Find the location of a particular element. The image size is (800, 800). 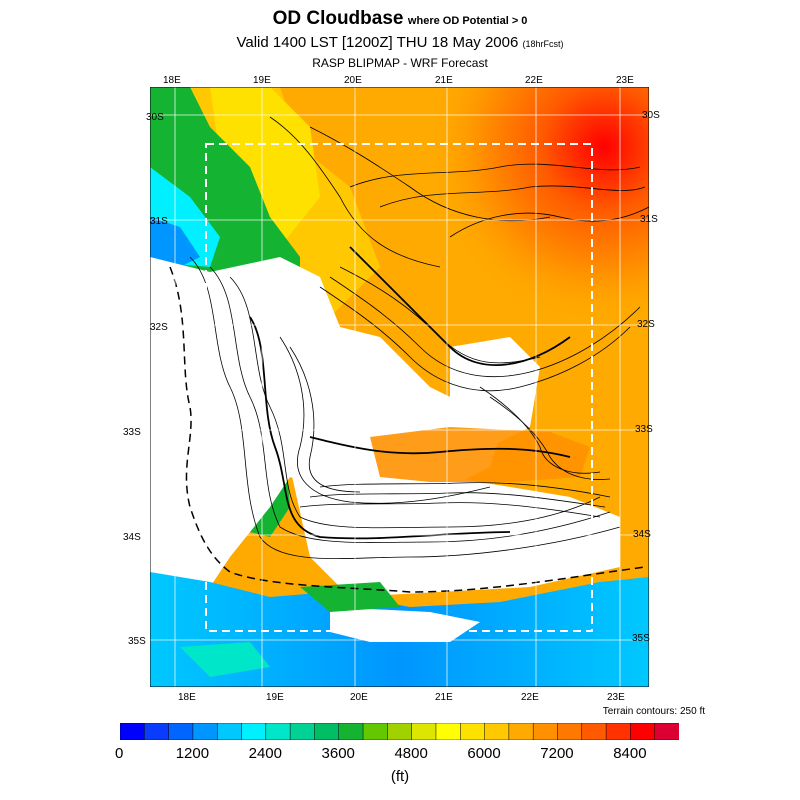

field-nodata-karoo is located at coordinates (340, 377).